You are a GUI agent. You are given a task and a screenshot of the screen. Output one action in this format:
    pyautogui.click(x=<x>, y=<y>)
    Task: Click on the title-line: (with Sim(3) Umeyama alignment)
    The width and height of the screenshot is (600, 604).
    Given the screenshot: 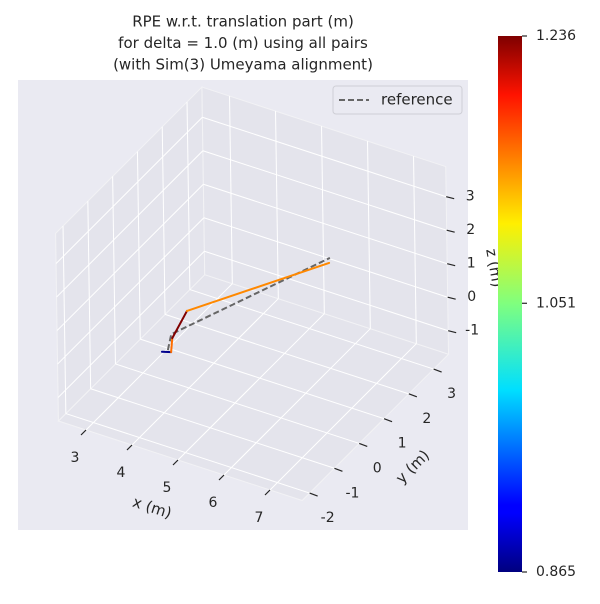 What is the action you would take?
    pyautogui.click(x=243, y=65)
    